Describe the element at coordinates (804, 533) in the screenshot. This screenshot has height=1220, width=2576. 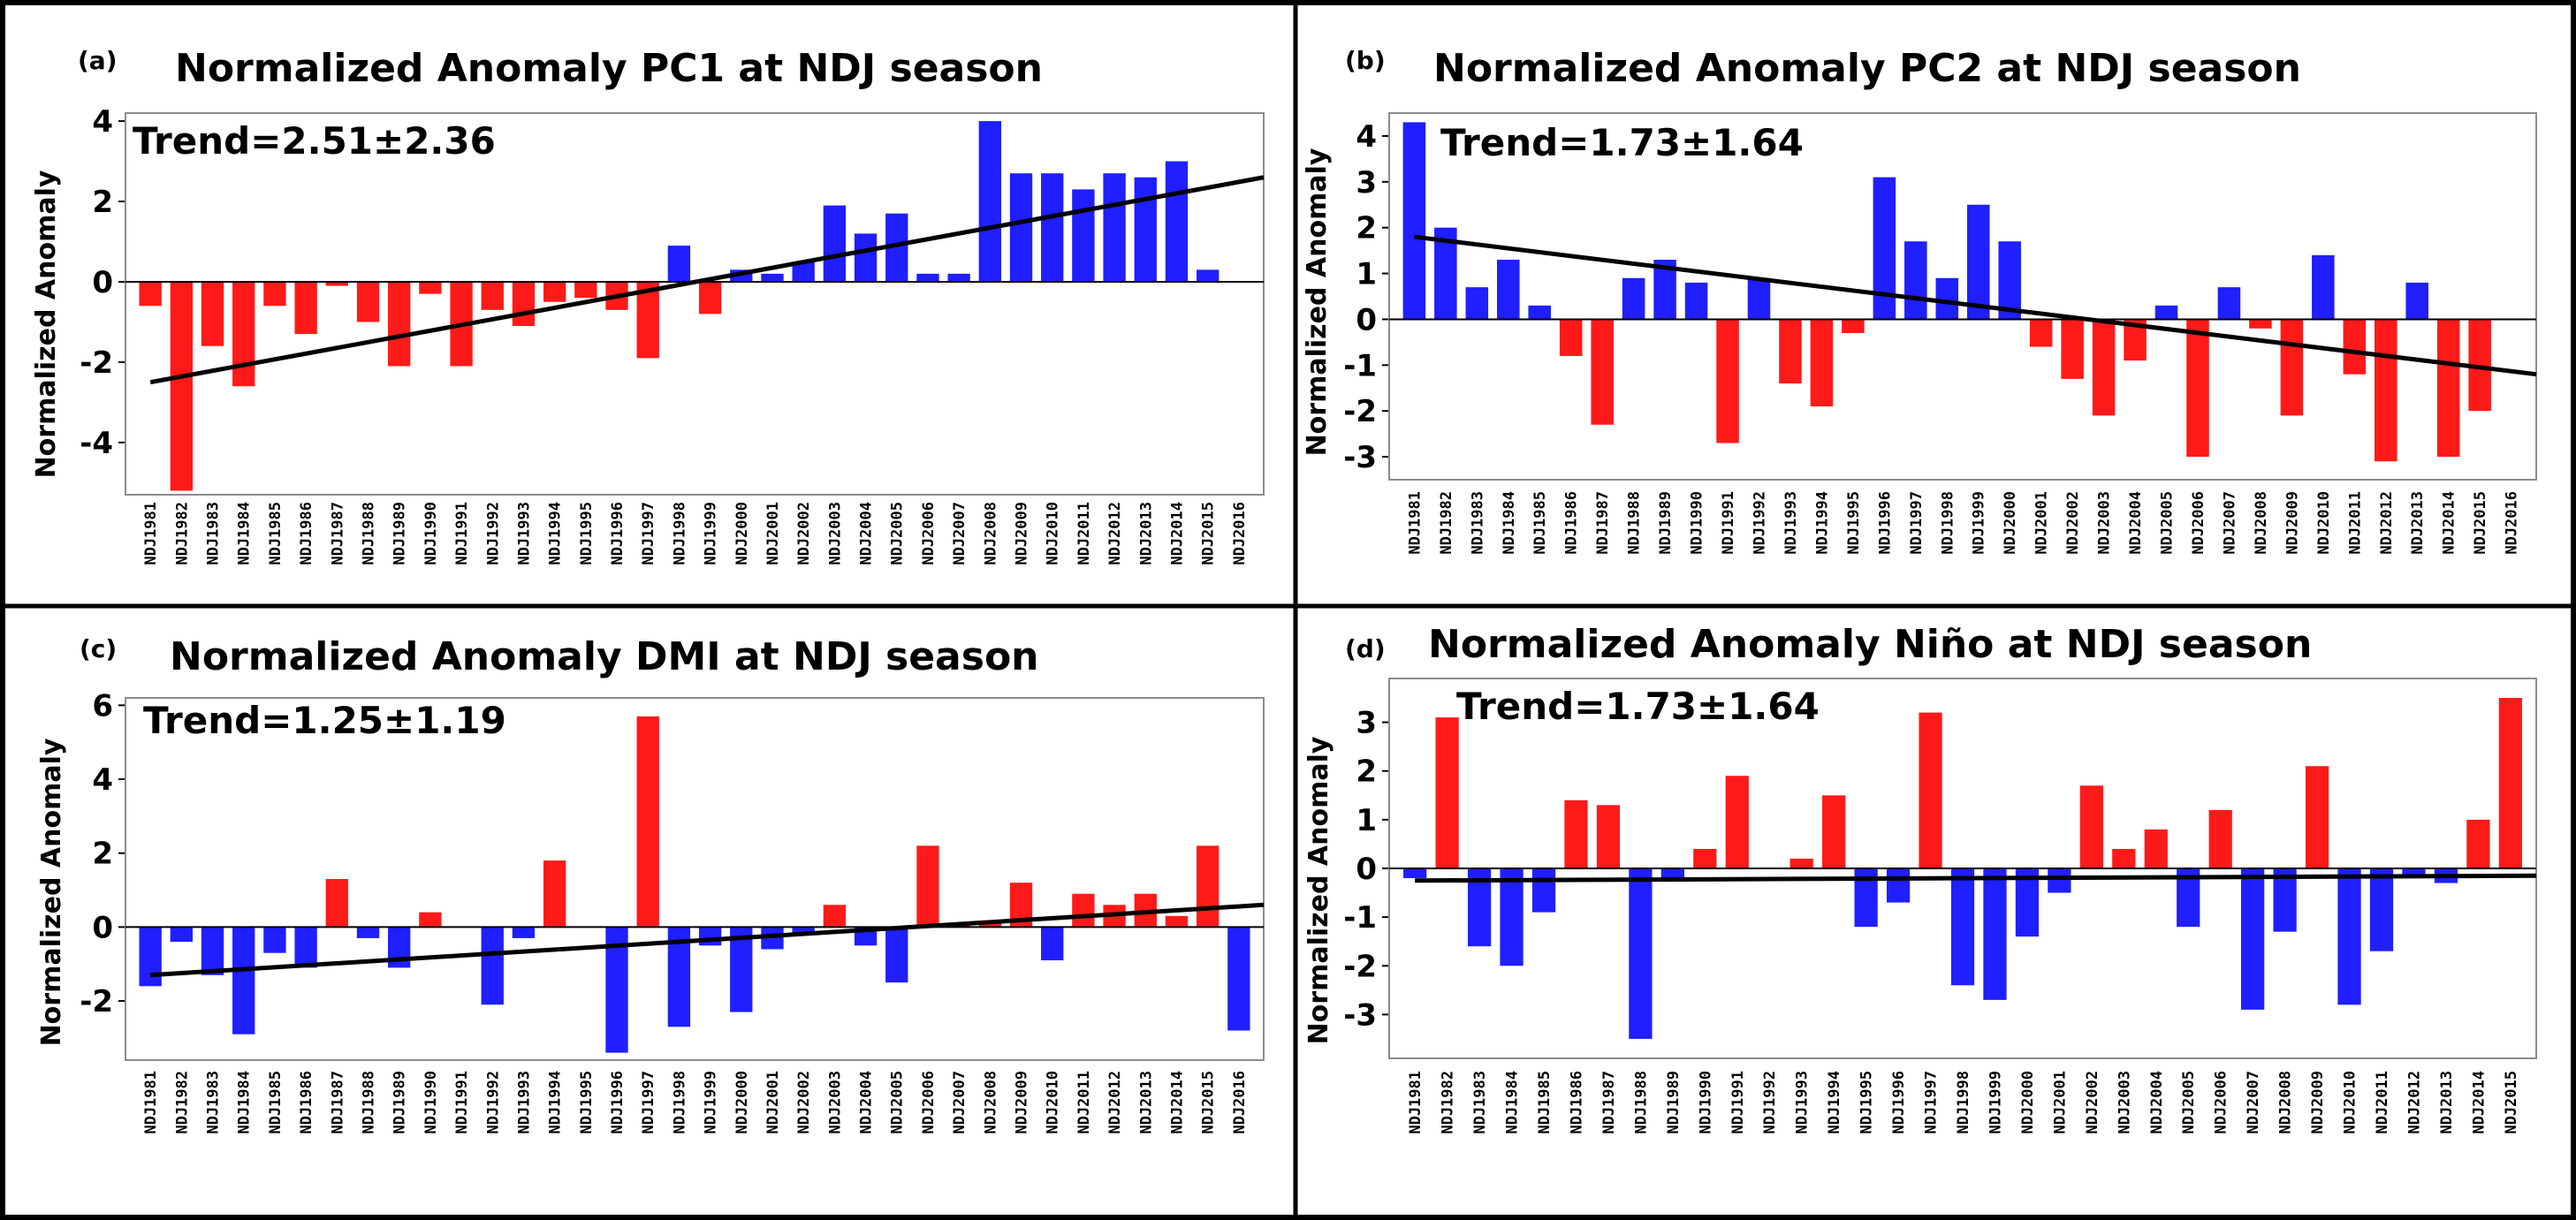
I see `panel-a-x-tick-label: NDJ2002` at that location.